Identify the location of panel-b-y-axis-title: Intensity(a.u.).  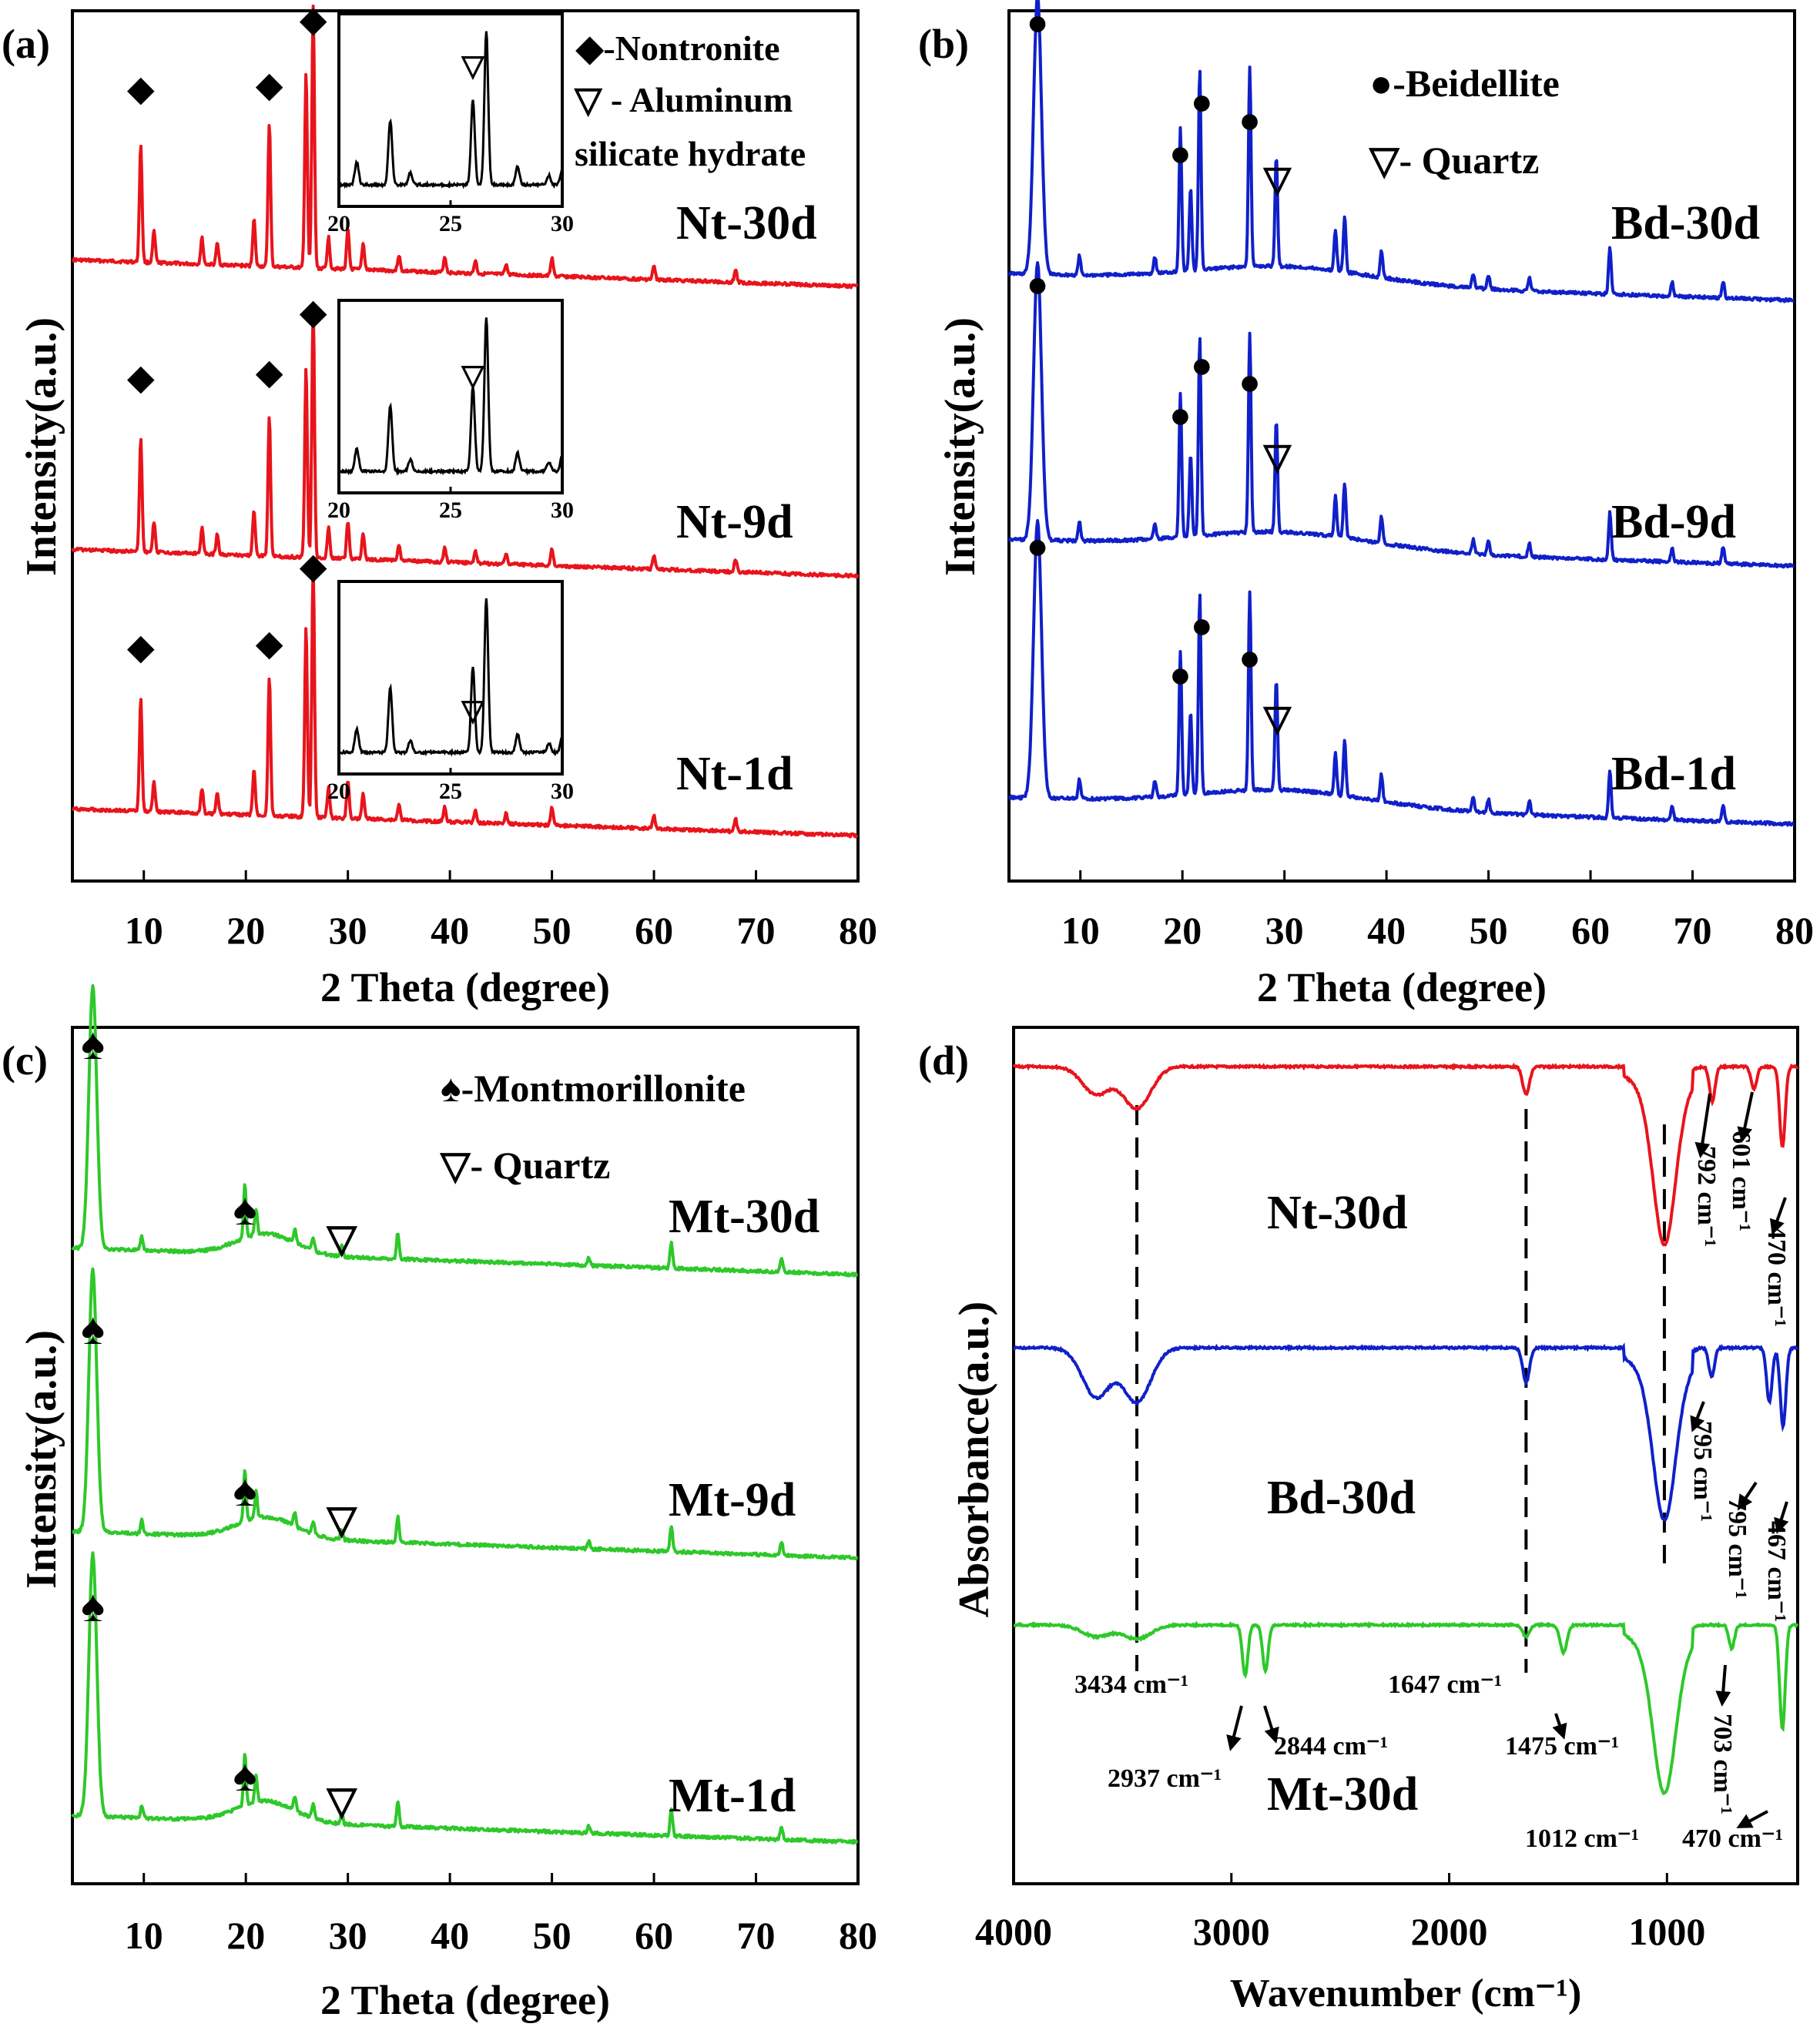
(960, 446).